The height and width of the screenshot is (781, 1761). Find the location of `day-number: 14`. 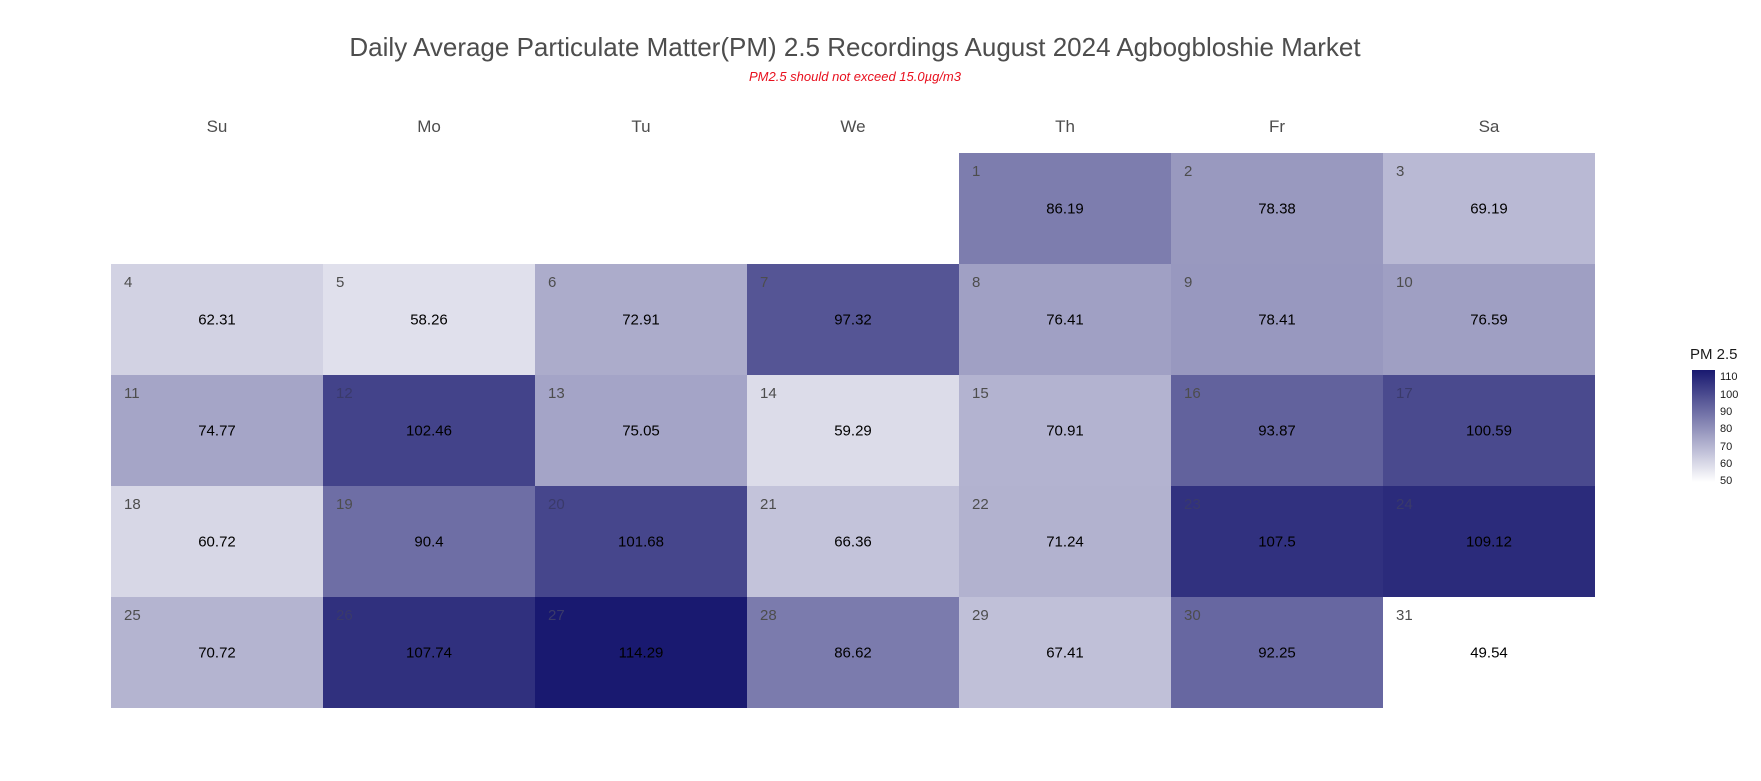

day-number: 14 is located at coordinates (768, 393).